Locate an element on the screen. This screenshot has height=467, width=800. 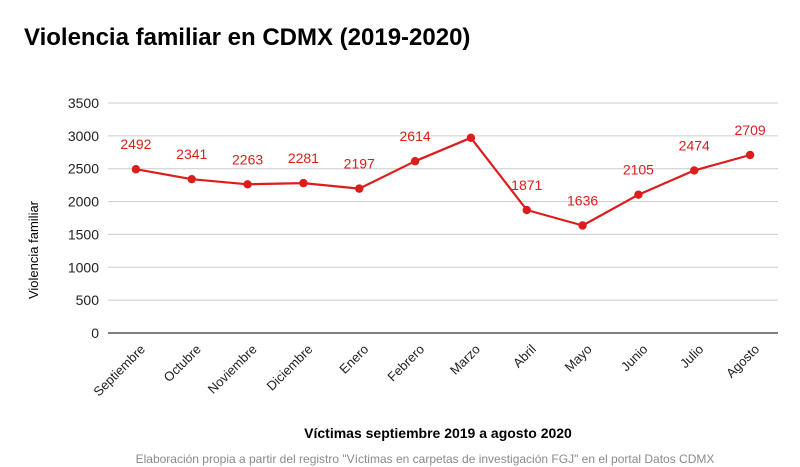
x-tick-label: Enero is located at coordinates (353, 359).